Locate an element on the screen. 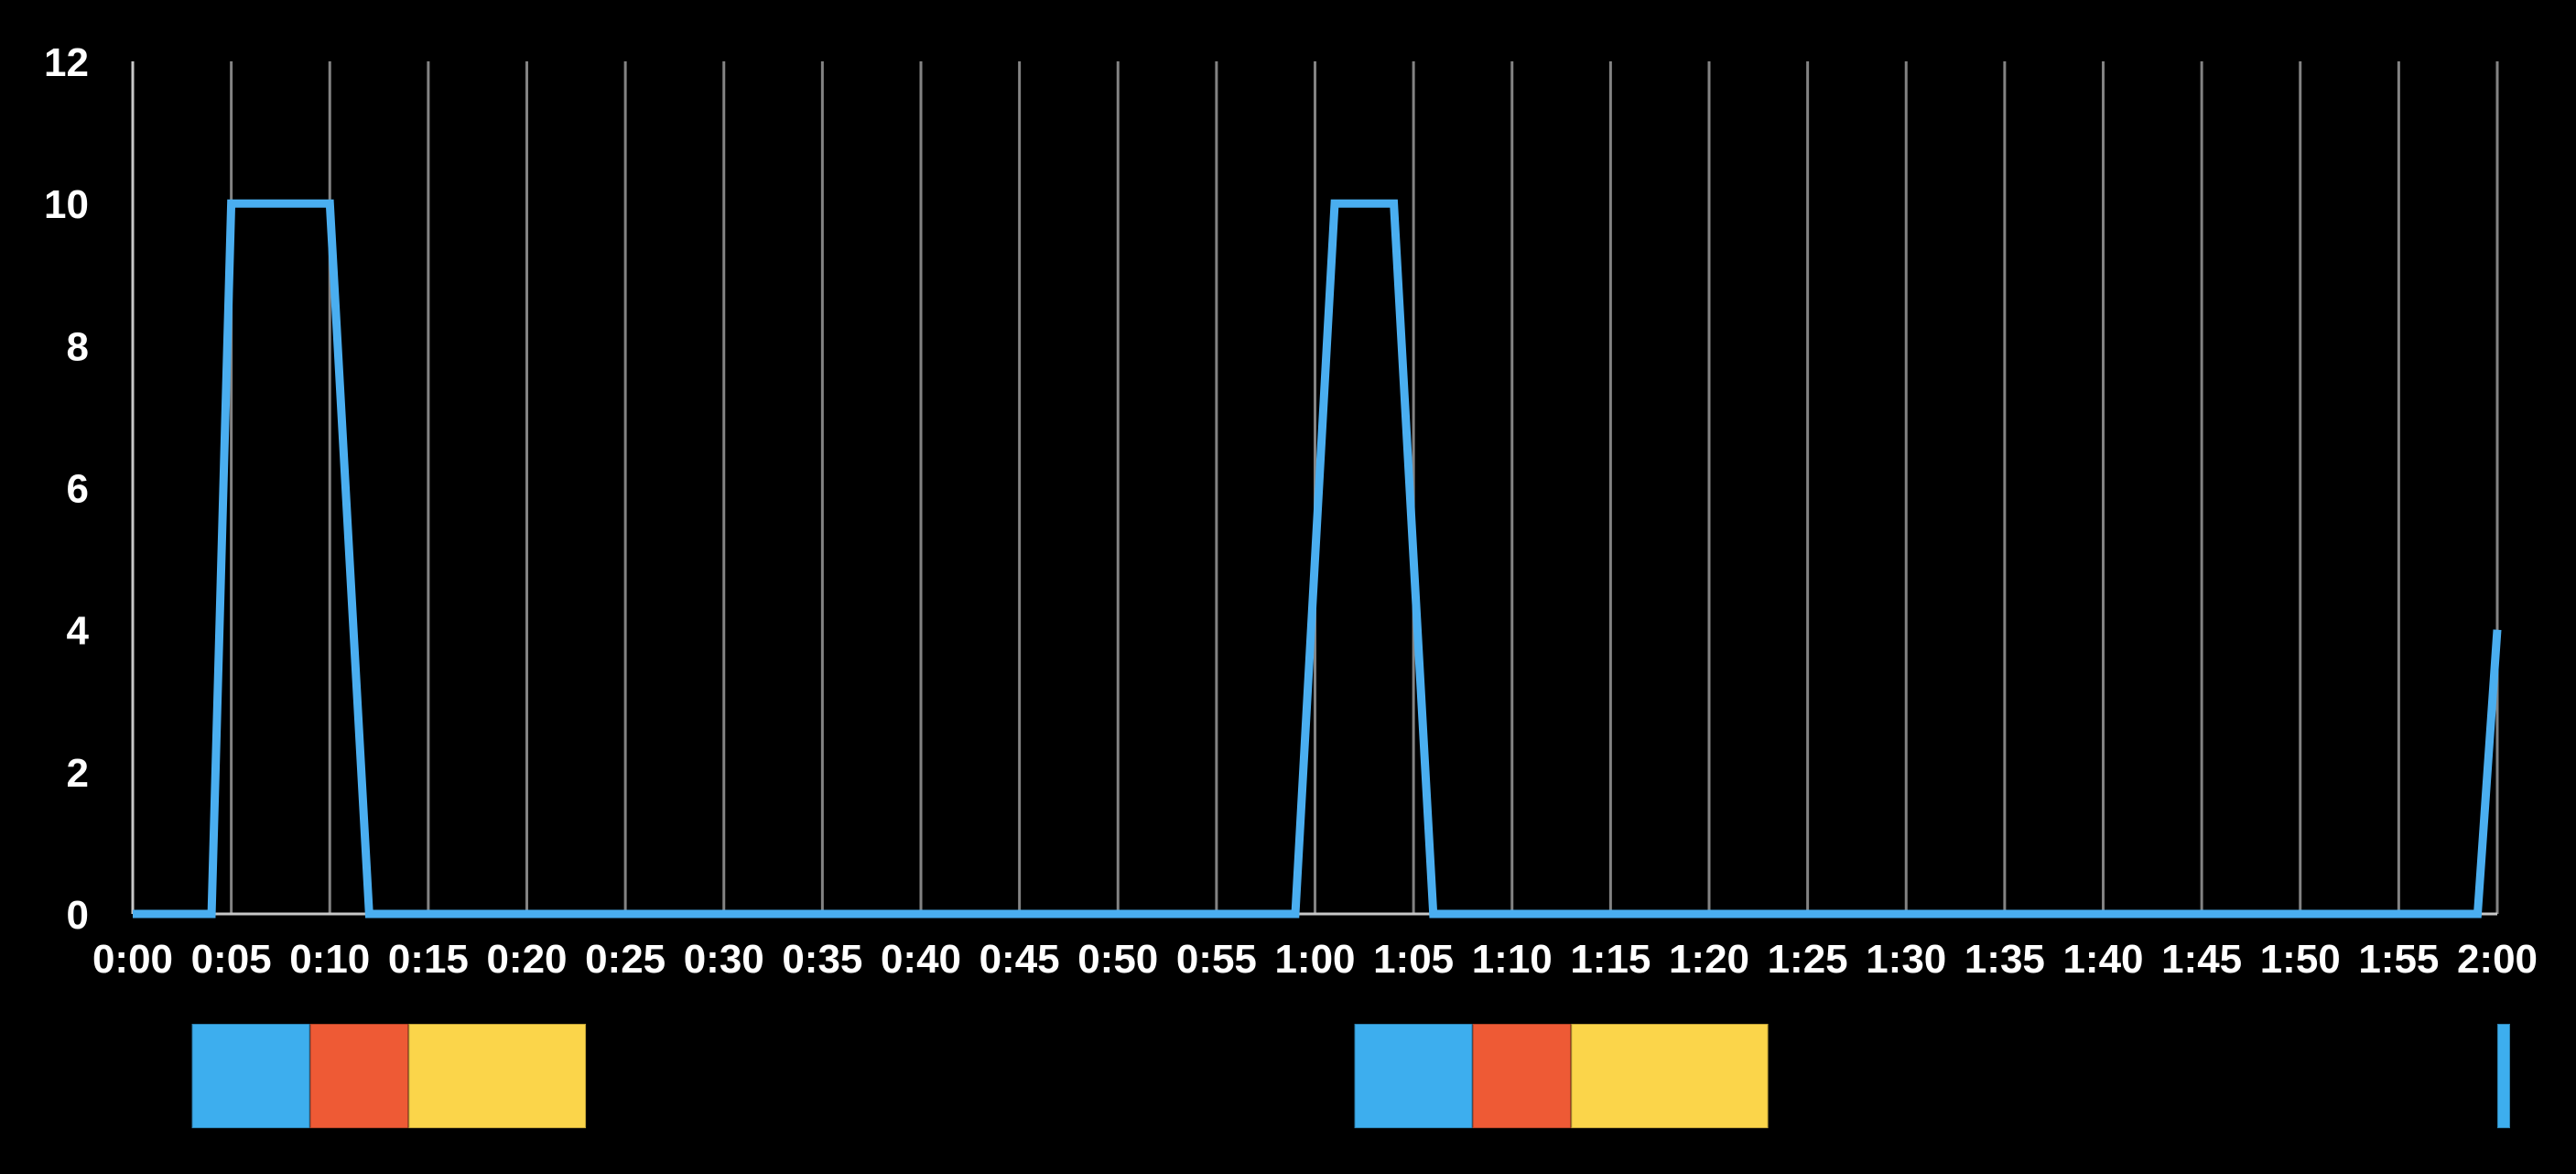 The height and width of the screenshot is (1174, 2576). x-tick-label: 1:10 is located at coordinates (1513, 959).